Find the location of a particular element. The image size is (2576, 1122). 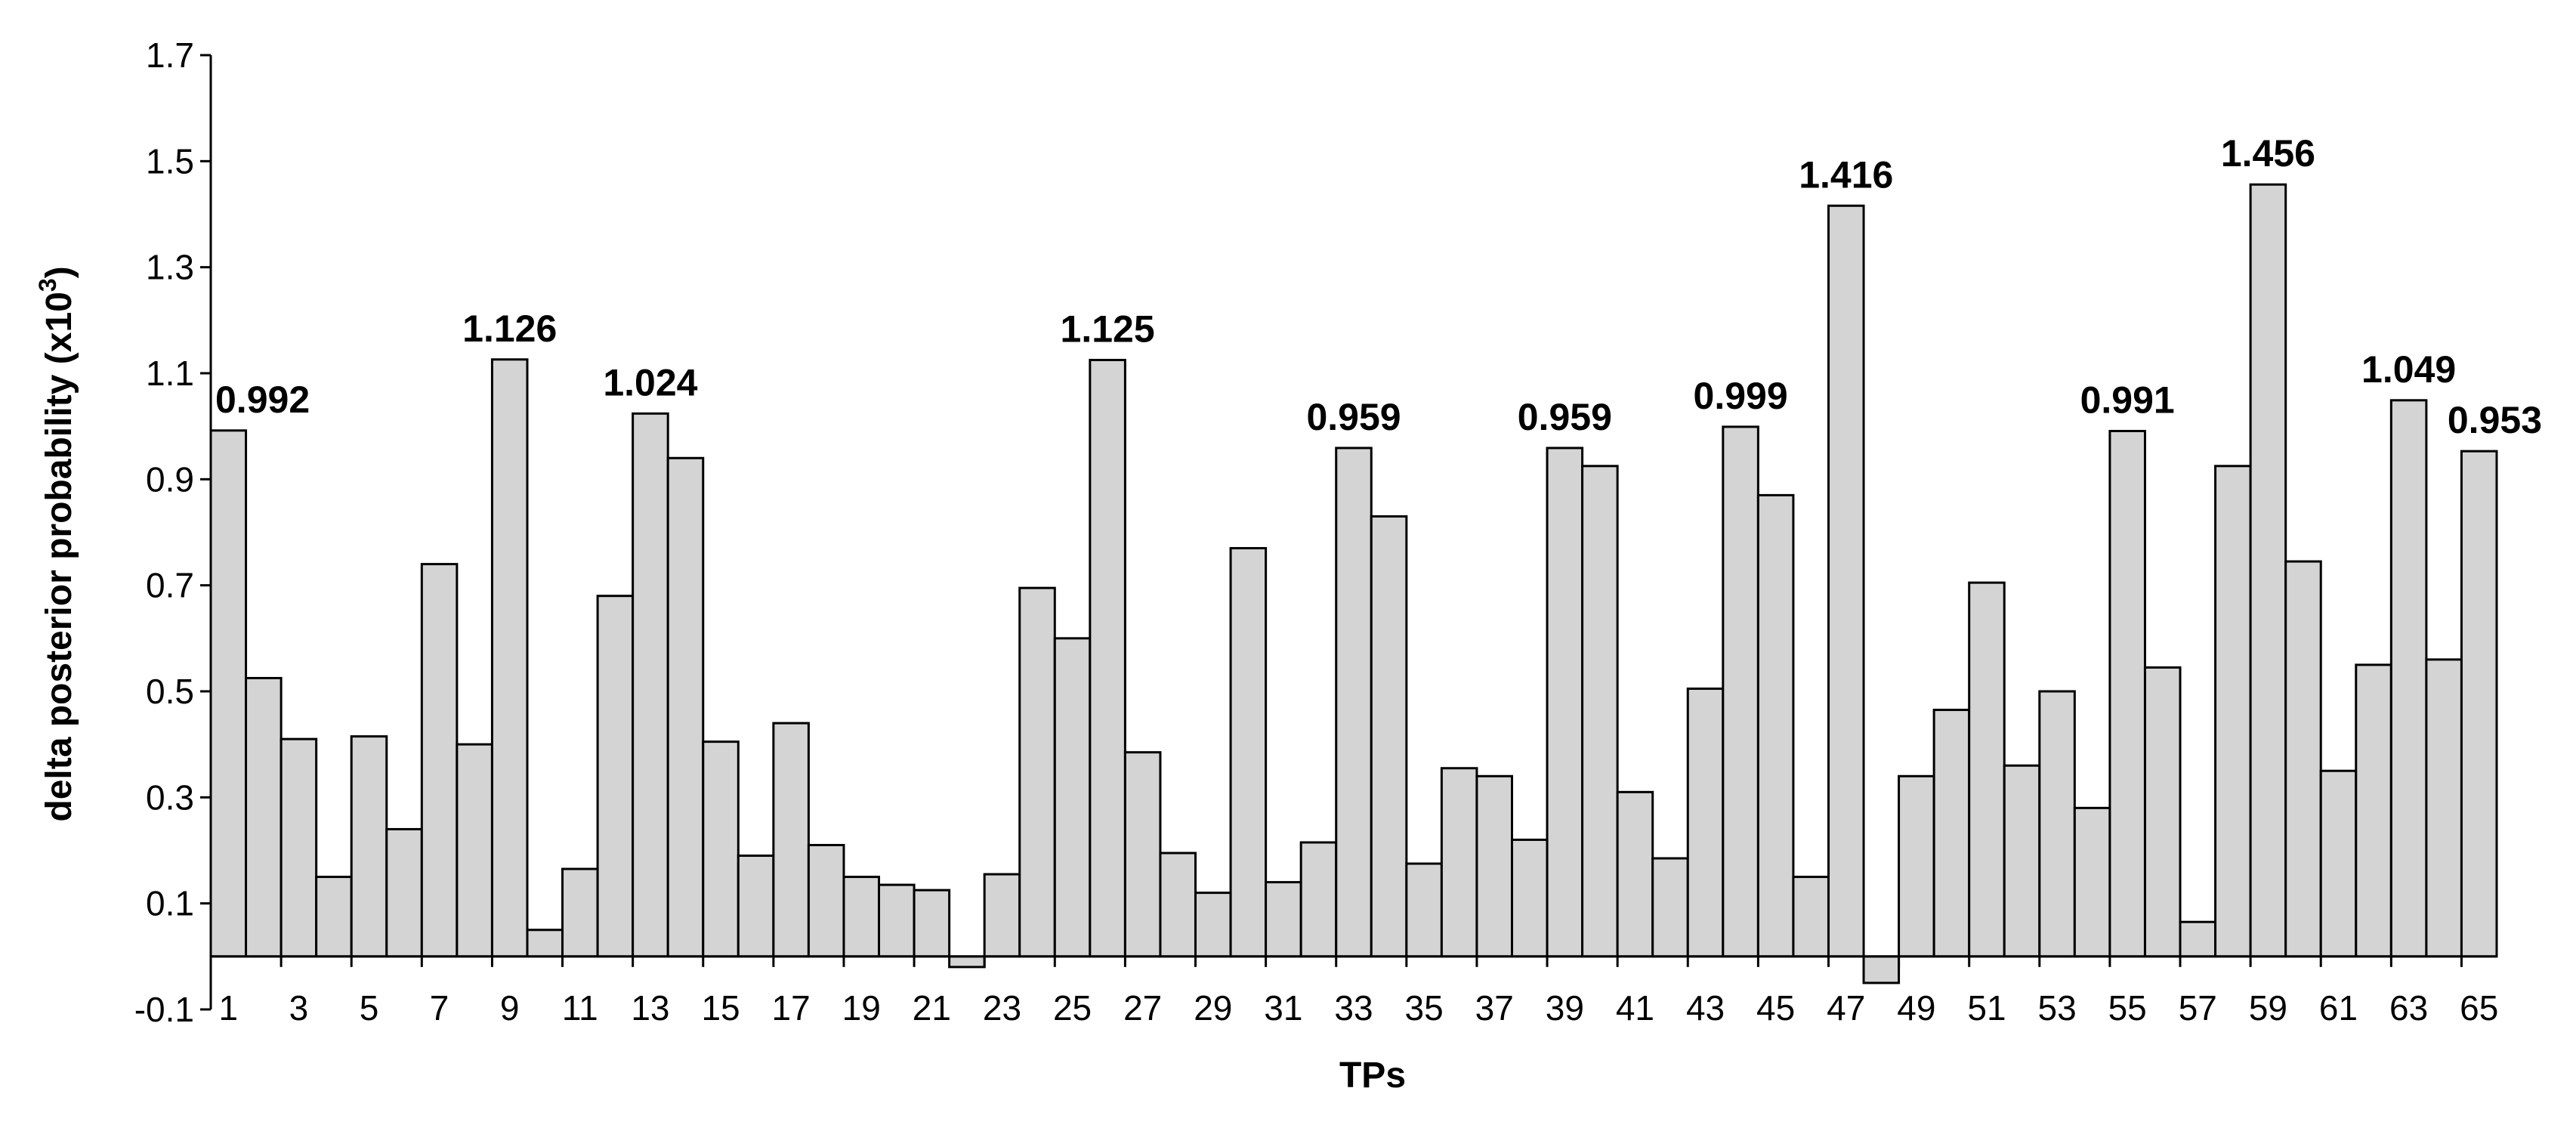

data-label-tp-65: 0.953 is located at coordinates (2495, 420).